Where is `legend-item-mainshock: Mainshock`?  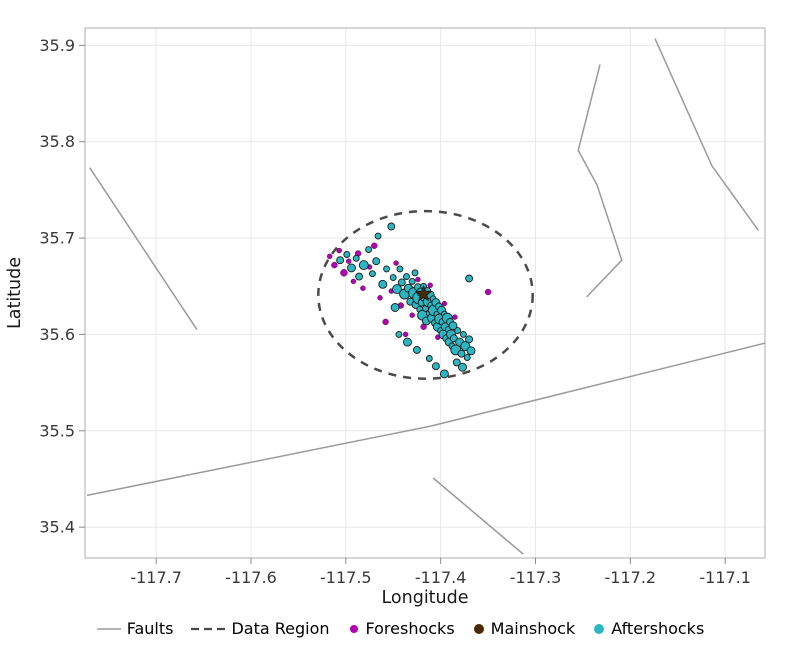 legend-item-mainshock: Mainshock is located at coordinates (524, 628).